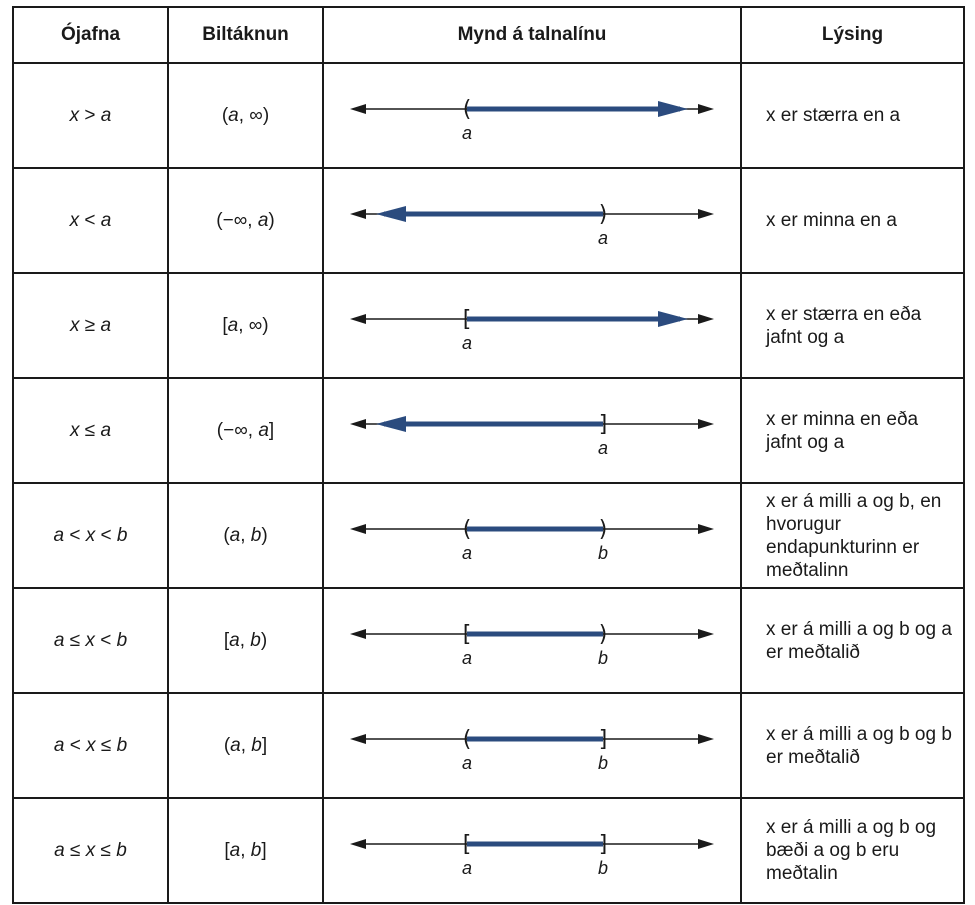 The image size is (975, 905). What do you see at coordinates (90, 430) in the screenshot?
I see `inequality-cell: x ≤ a` at bounding box center [90, 430].